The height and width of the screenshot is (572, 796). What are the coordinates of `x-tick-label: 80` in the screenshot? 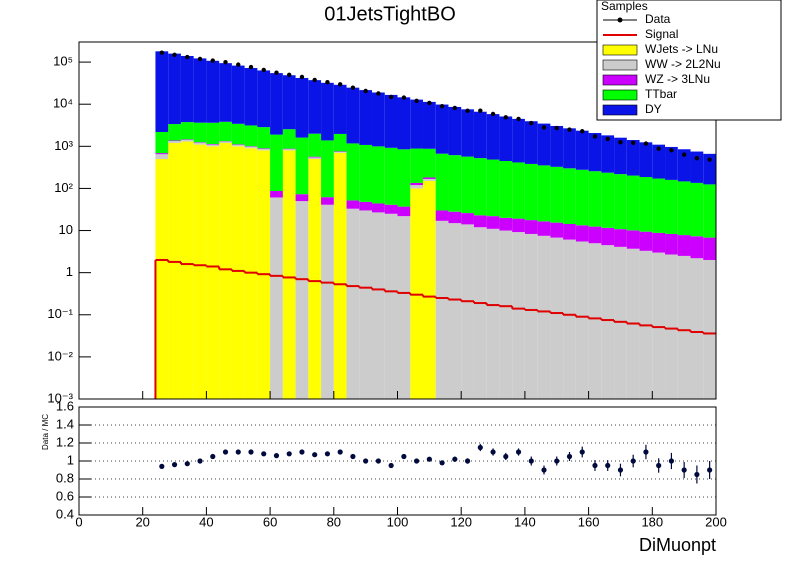 It's located at (334, 521).